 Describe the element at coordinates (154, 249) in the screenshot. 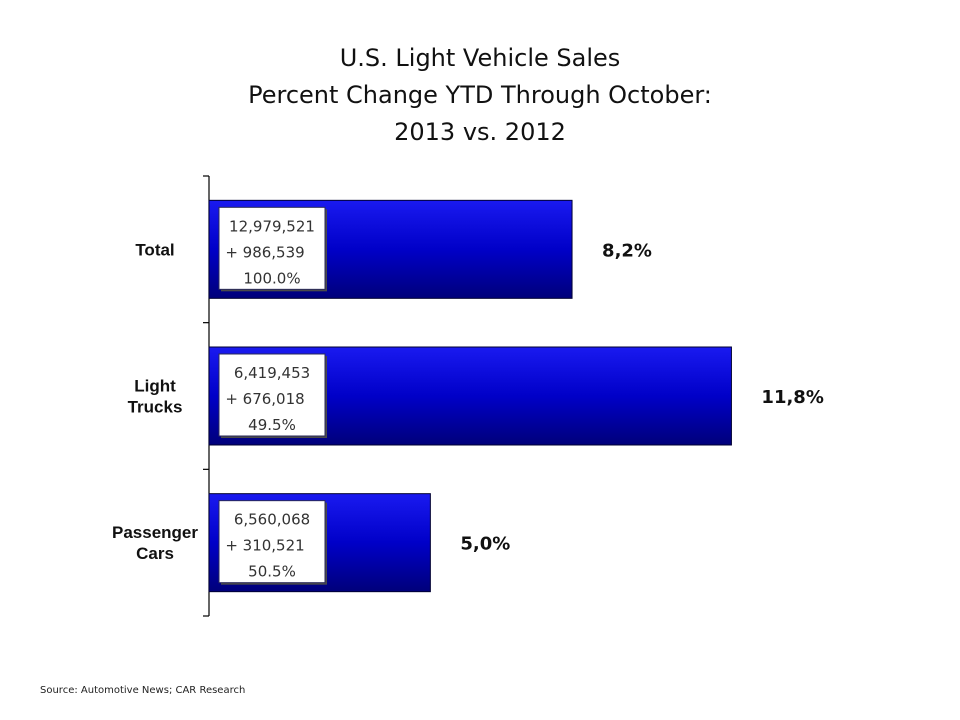

I see `category-label: Total` at that location.